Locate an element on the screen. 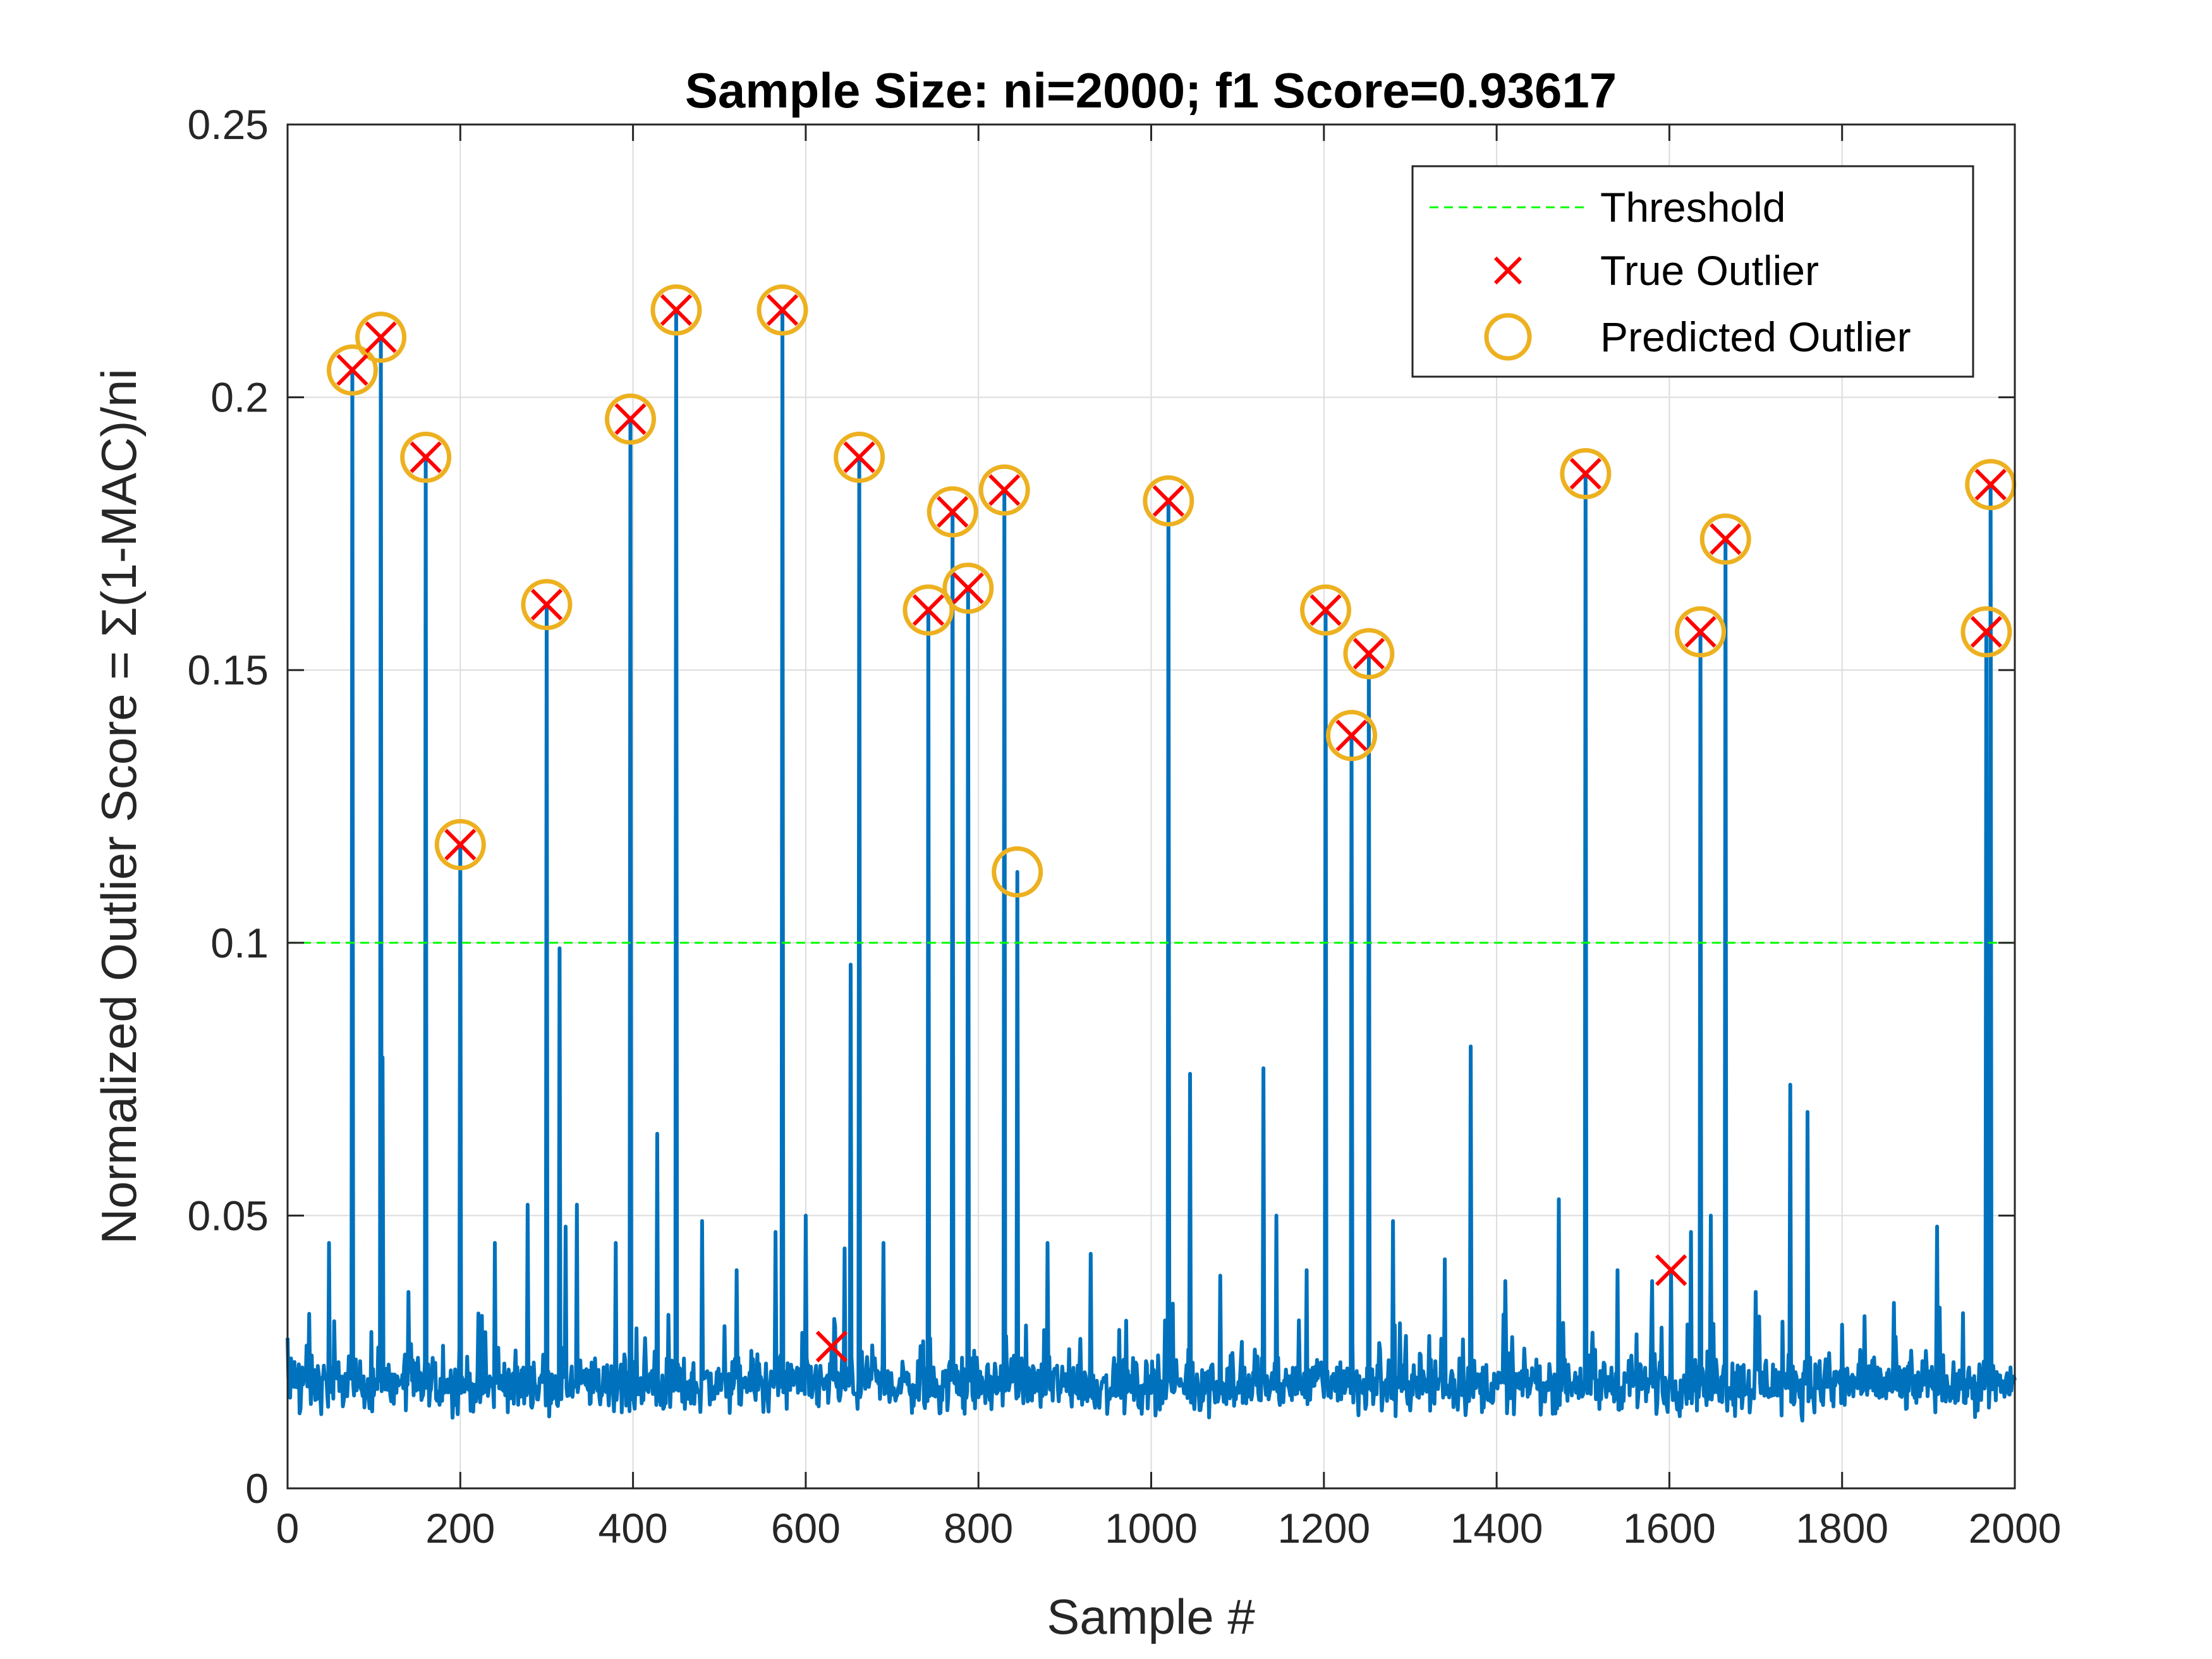  x-tick-label: 1000 is located at coordinates (1151, 1528).